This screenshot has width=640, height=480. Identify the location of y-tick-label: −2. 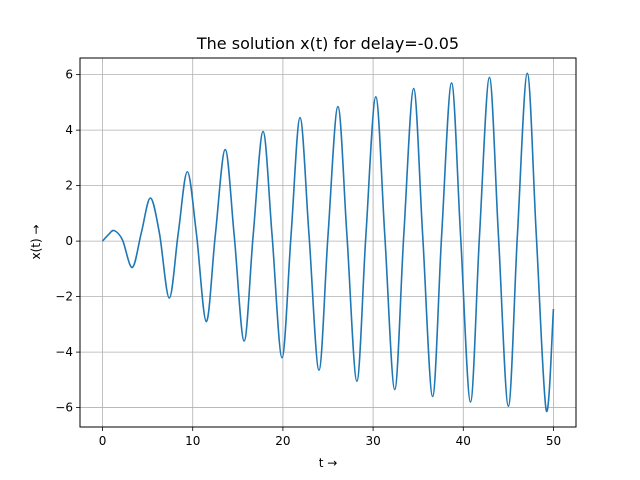
(64, 297).